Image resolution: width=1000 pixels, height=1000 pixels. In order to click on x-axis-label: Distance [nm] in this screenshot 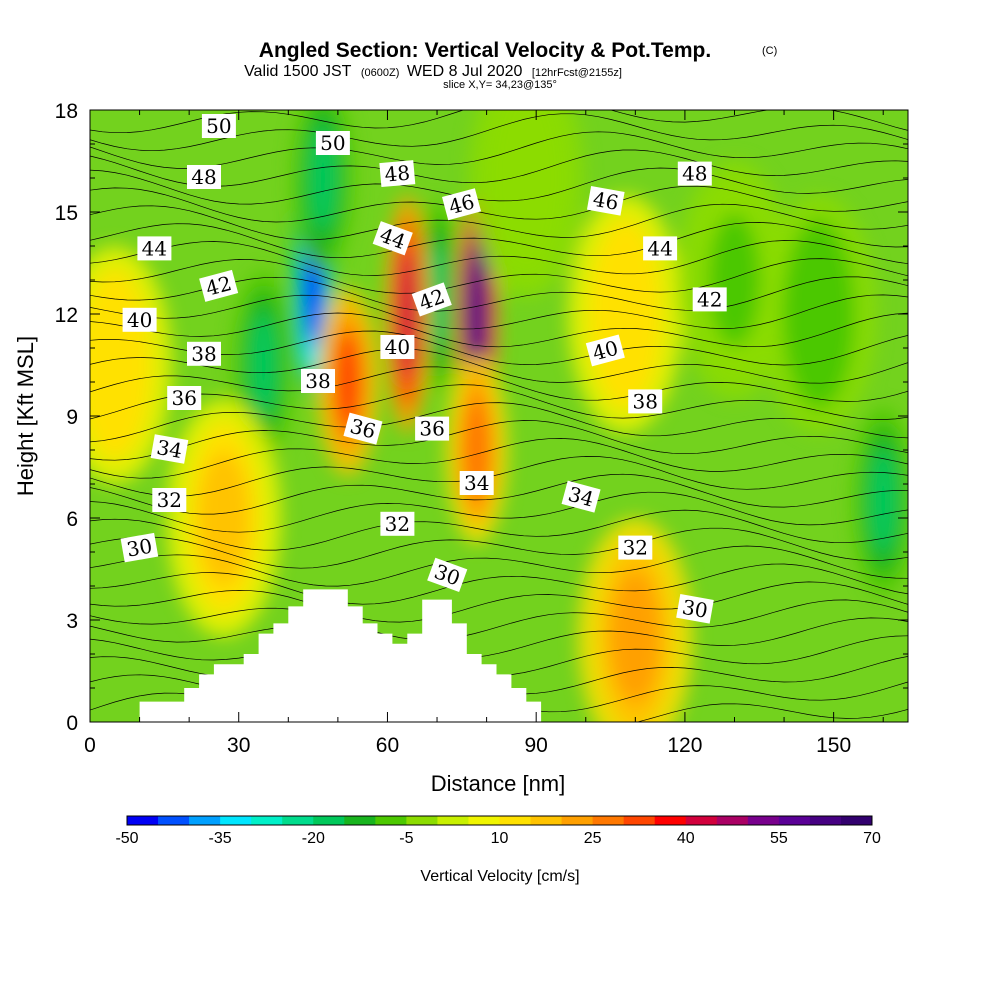, I will do `click(498, 783)`.